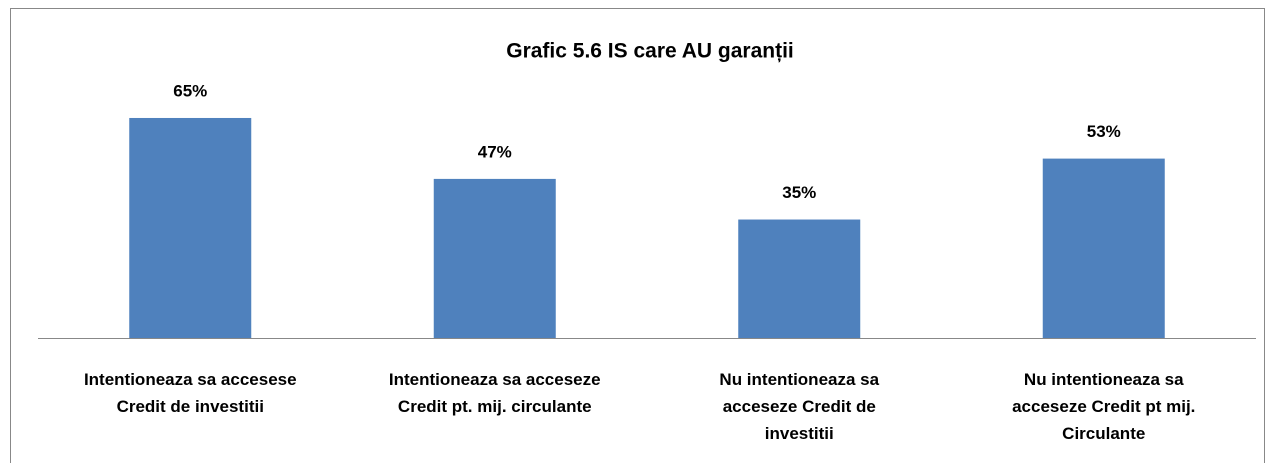 Image resolution: width=1274 pixels, height=463 pixels. Describe the element at coordinates (1104, 131) in the screenshot. I see `data-label: 53%` at that location.